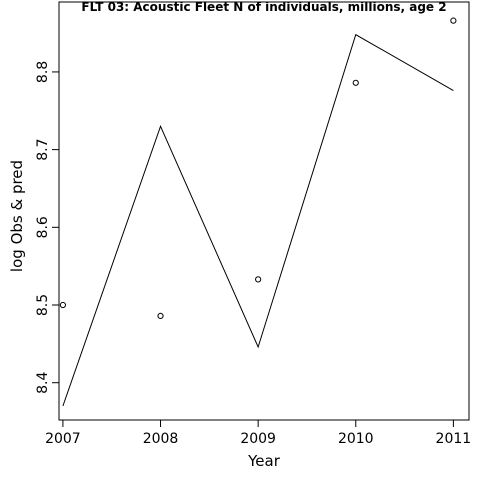 The height and width of the screenshot is (480, 480). I want to click on observed-point-2009, so click(258, 279).